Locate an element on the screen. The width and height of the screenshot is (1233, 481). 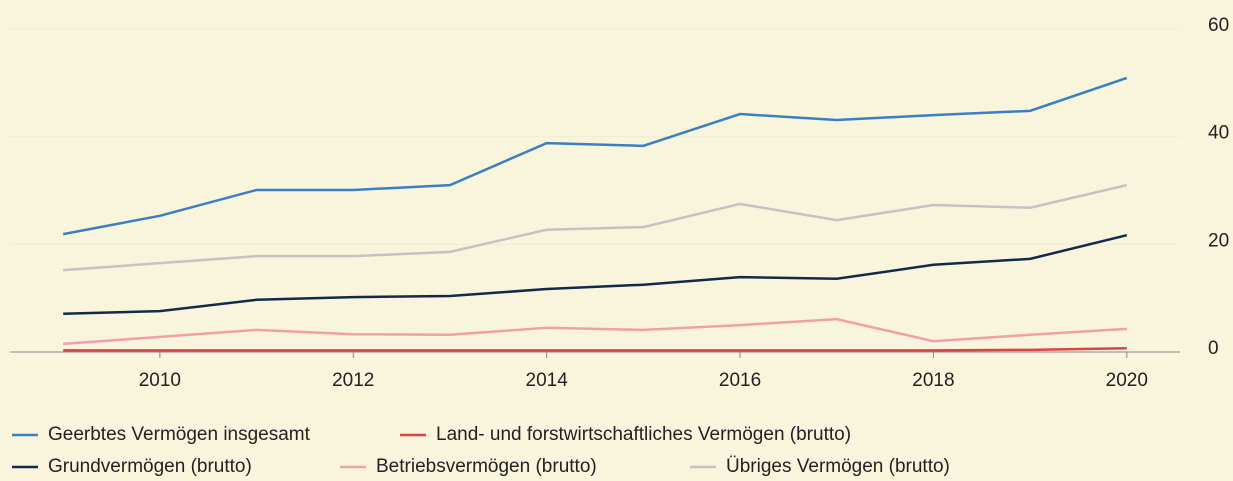
legend-label: Übriges Vermögen (brutto) is located at coordinates (838, 466).